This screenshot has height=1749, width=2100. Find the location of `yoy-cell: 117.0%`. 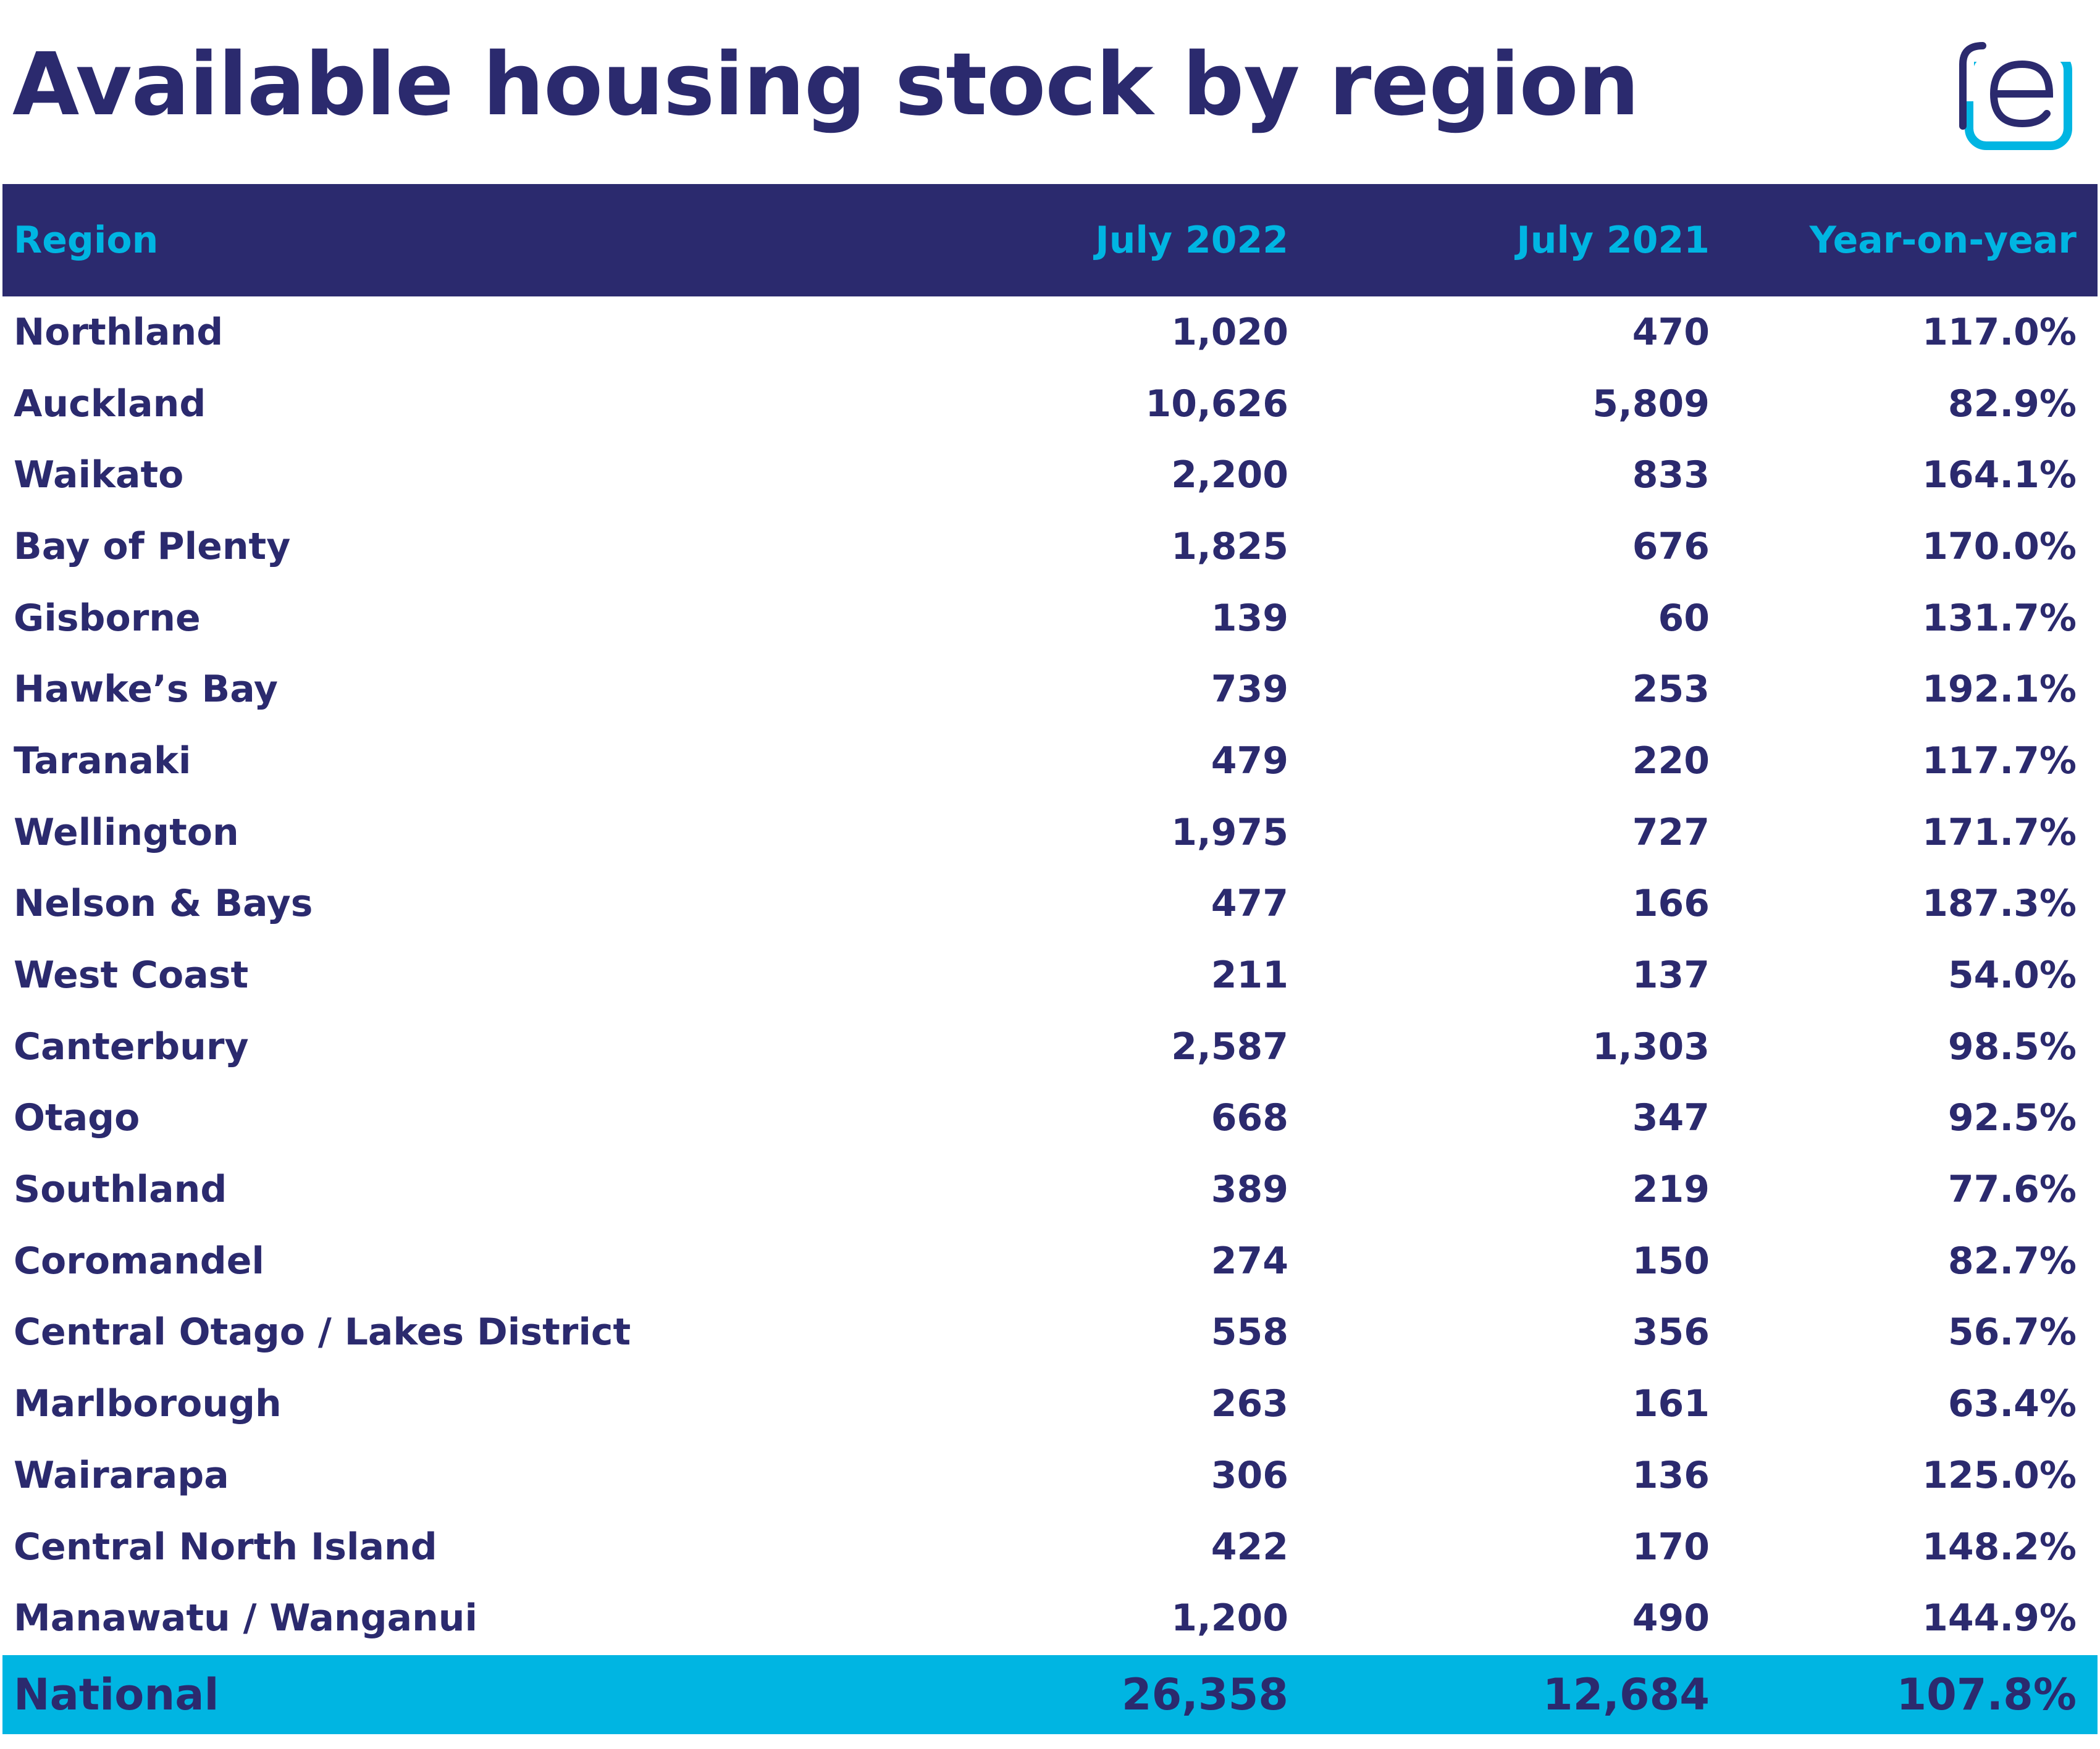

yoy-cell: 117.0% is located at coordinates (1999, 332).